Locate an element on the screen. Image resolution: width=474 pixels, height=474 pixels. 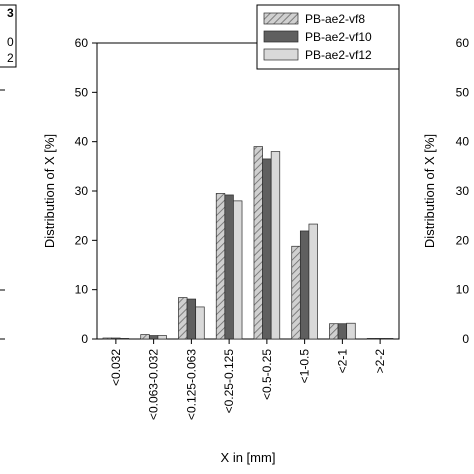
right-chart-fragment: Distribution of X [%] 60 50 40 30 20 10 0 is located at coordinates (445, 191).